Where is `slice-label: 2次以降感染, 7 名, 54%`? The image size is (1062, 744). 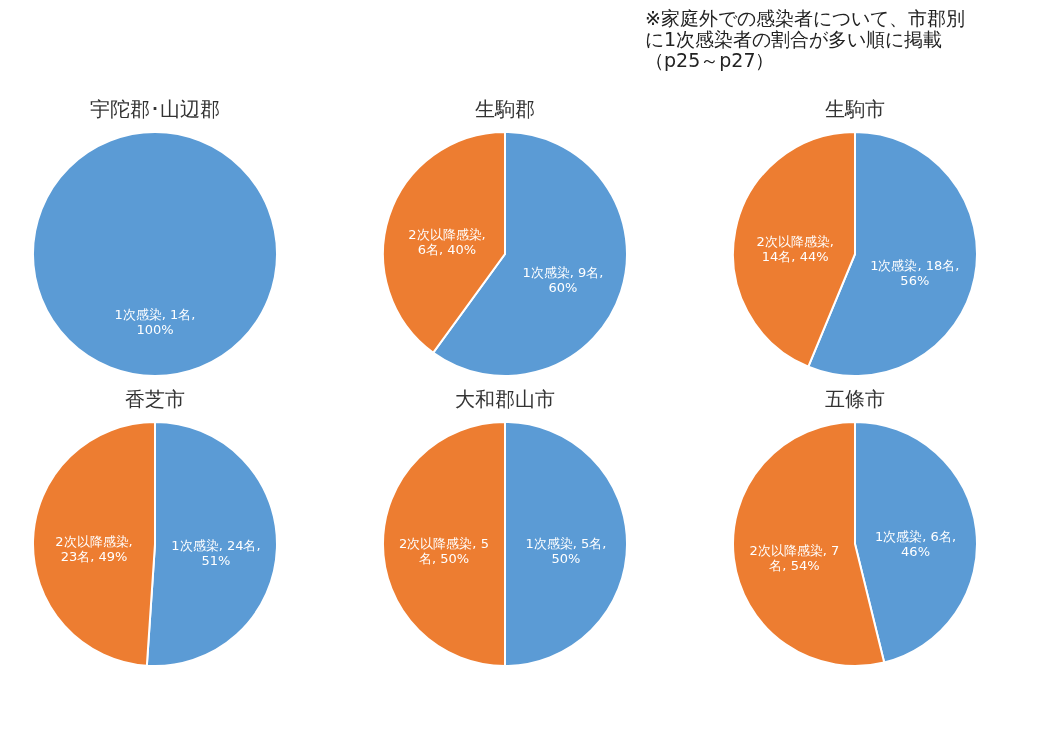
slice-label: 2次以降感染, 7 名, 54% is located at coordinates (794, 558).